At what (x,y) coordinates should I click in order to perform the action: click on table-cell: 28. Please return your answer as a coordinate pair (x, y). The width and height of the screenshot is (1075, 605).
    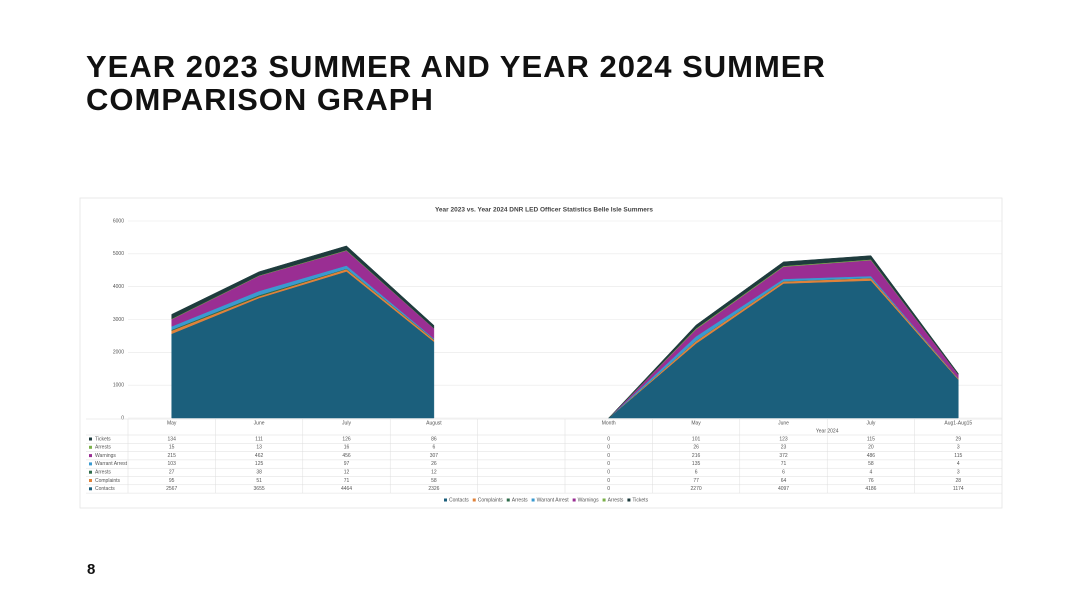
    Looking at the image, I should click on (959, 481).